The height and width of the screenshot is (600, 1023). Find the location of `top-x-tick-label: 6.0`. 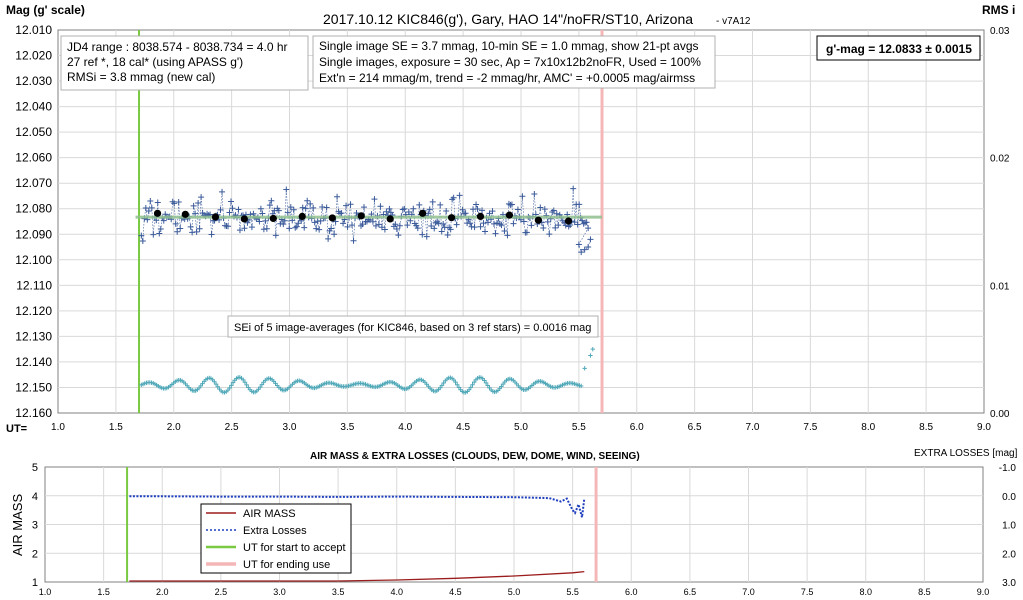

top-x-tick-label: 6.0 is located at coordinates (637, 427).